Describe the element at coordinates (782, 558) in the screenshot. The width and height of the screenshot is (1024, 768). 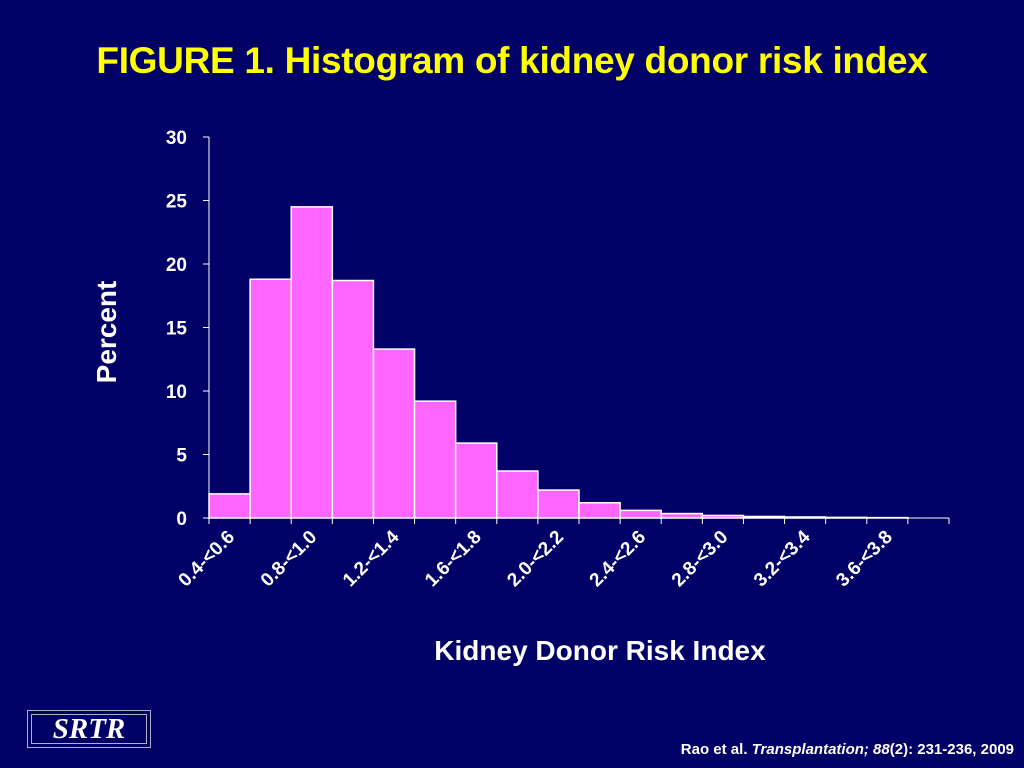
I see `x-tick-label: 3.2-<3.4` at that location.